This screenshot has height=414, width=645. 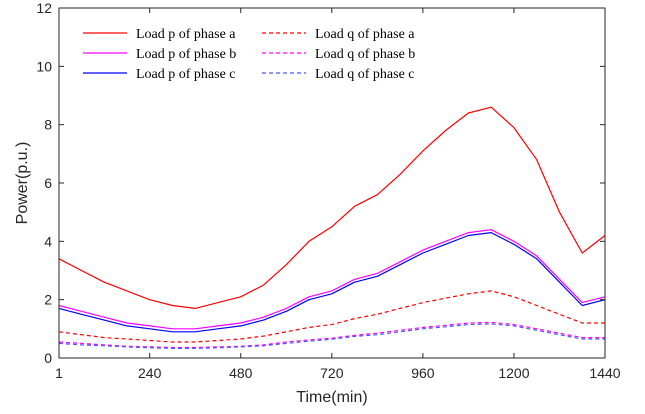 What do you see at coordinates (186, 74) in the screenshot?
I see `legend-label-load-p-of-phase-c: Load p of phase c` at bounding box center [186, 74].